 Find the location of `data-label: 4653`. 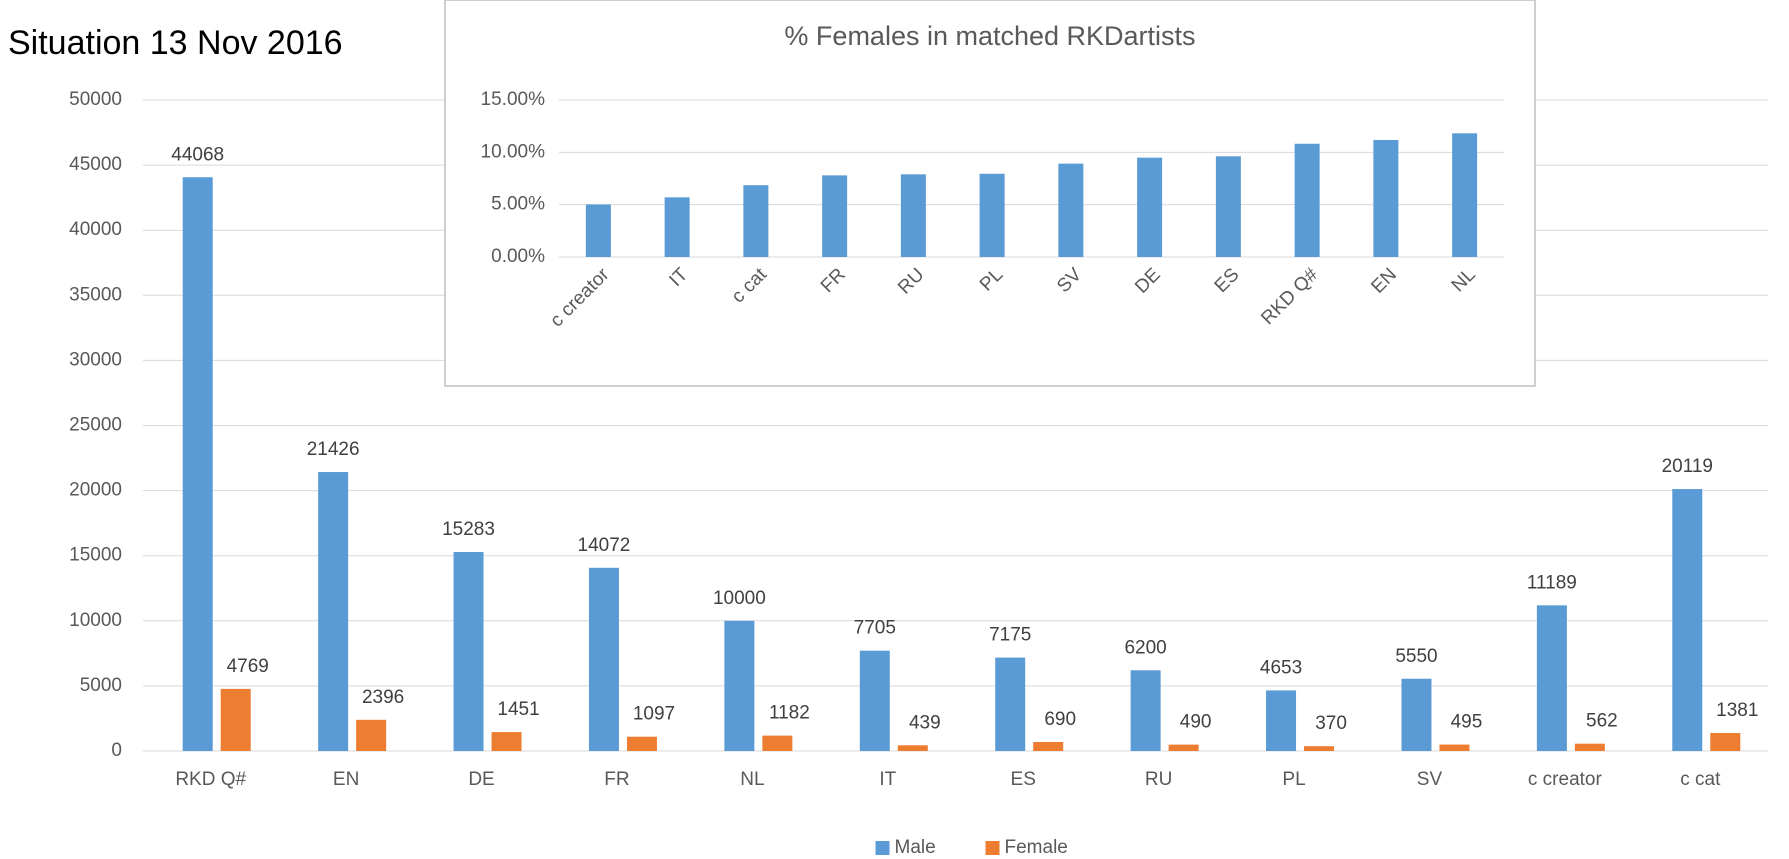

data-label: 4653 is located at coordinates (1281, 667).